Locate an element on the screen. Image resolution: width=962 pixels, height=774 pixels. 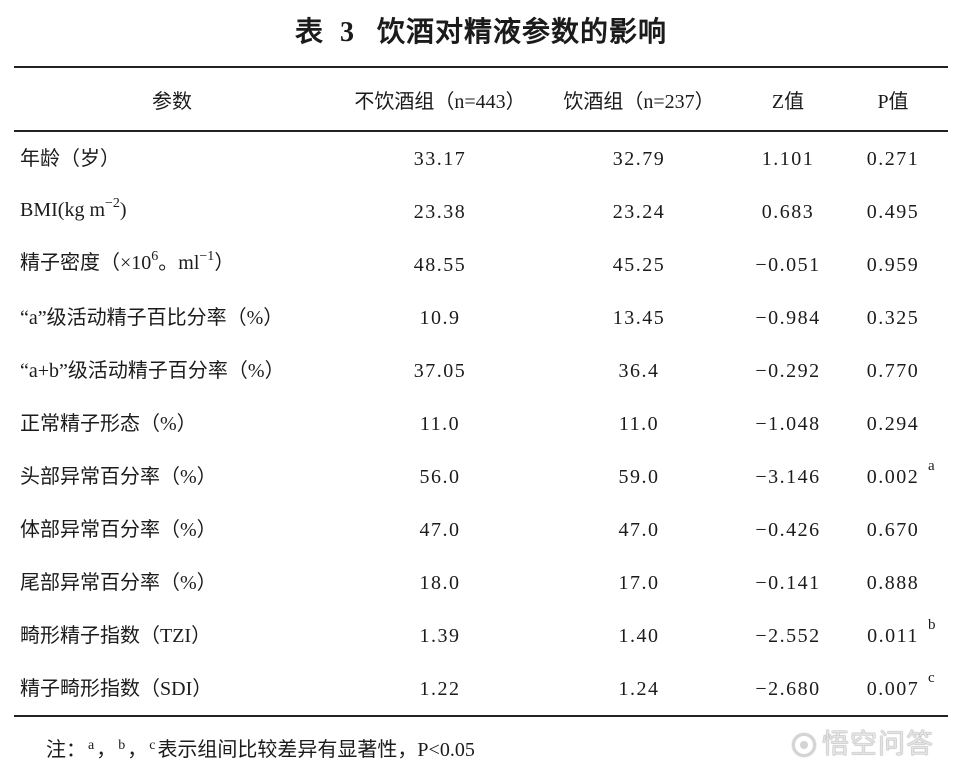
p-value-cell: 0.271 is located at coordinates (898, 159).